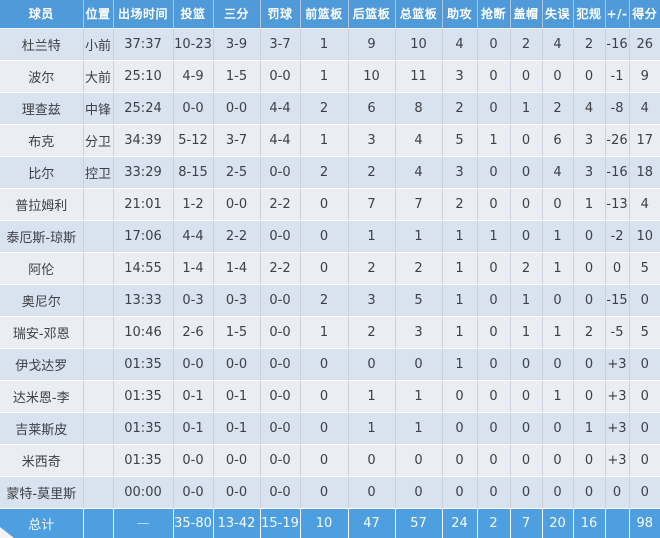  What do you see at coordinates (280, 108) in the screenshot?
I see `stat-cell-ft: 4-4` at bounding box center [280, 108].